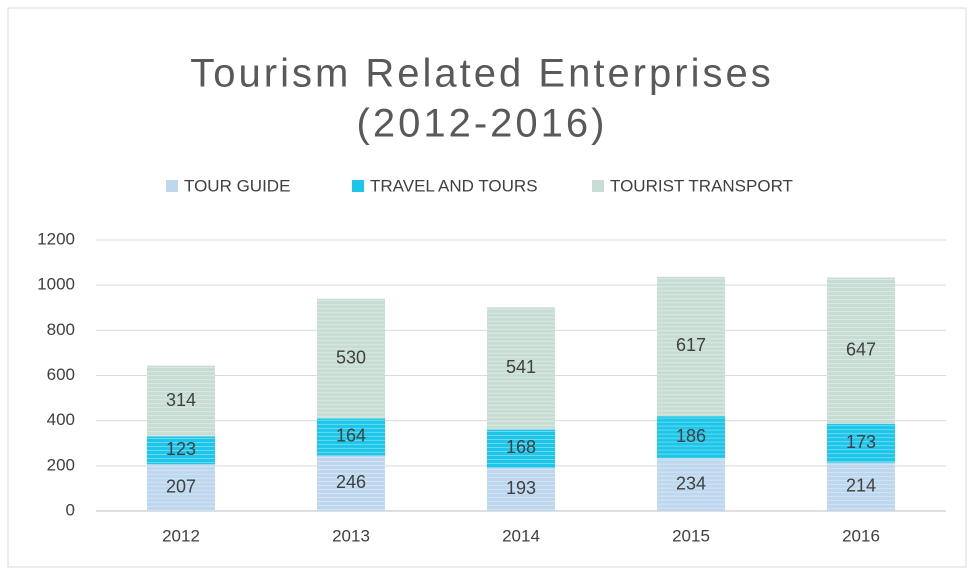 The height and width of the screenshot is (568, 967). Describe the element at coordinates (701, 185) in the screenshot. I see `legend-label: TOURIST TRANSPORT` at that location.